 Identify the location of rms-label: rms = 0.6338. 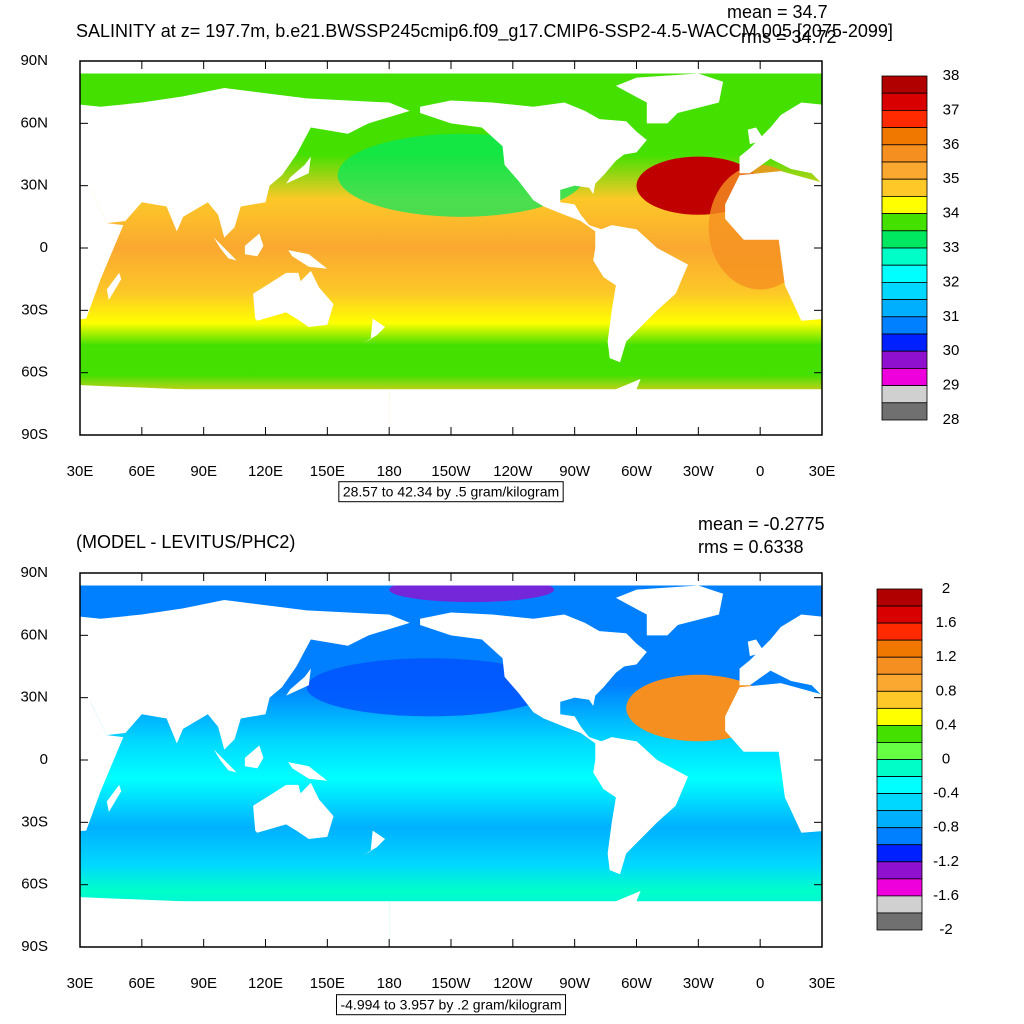
(751, 547).